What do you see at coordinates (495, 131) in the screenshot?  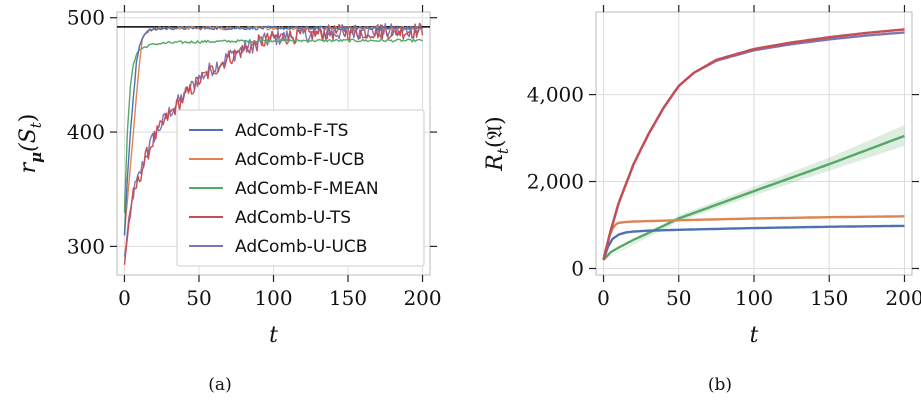 I see `y-label-symbol: 𝔄` at bounding box center [495, 131].